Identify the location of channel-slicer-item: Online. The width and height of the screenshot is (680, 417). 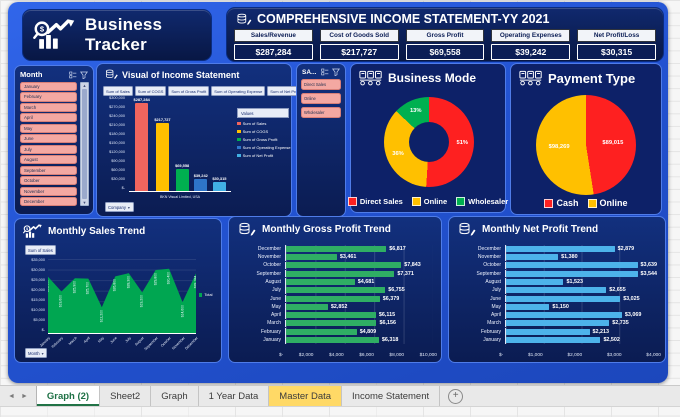
(321, 98).